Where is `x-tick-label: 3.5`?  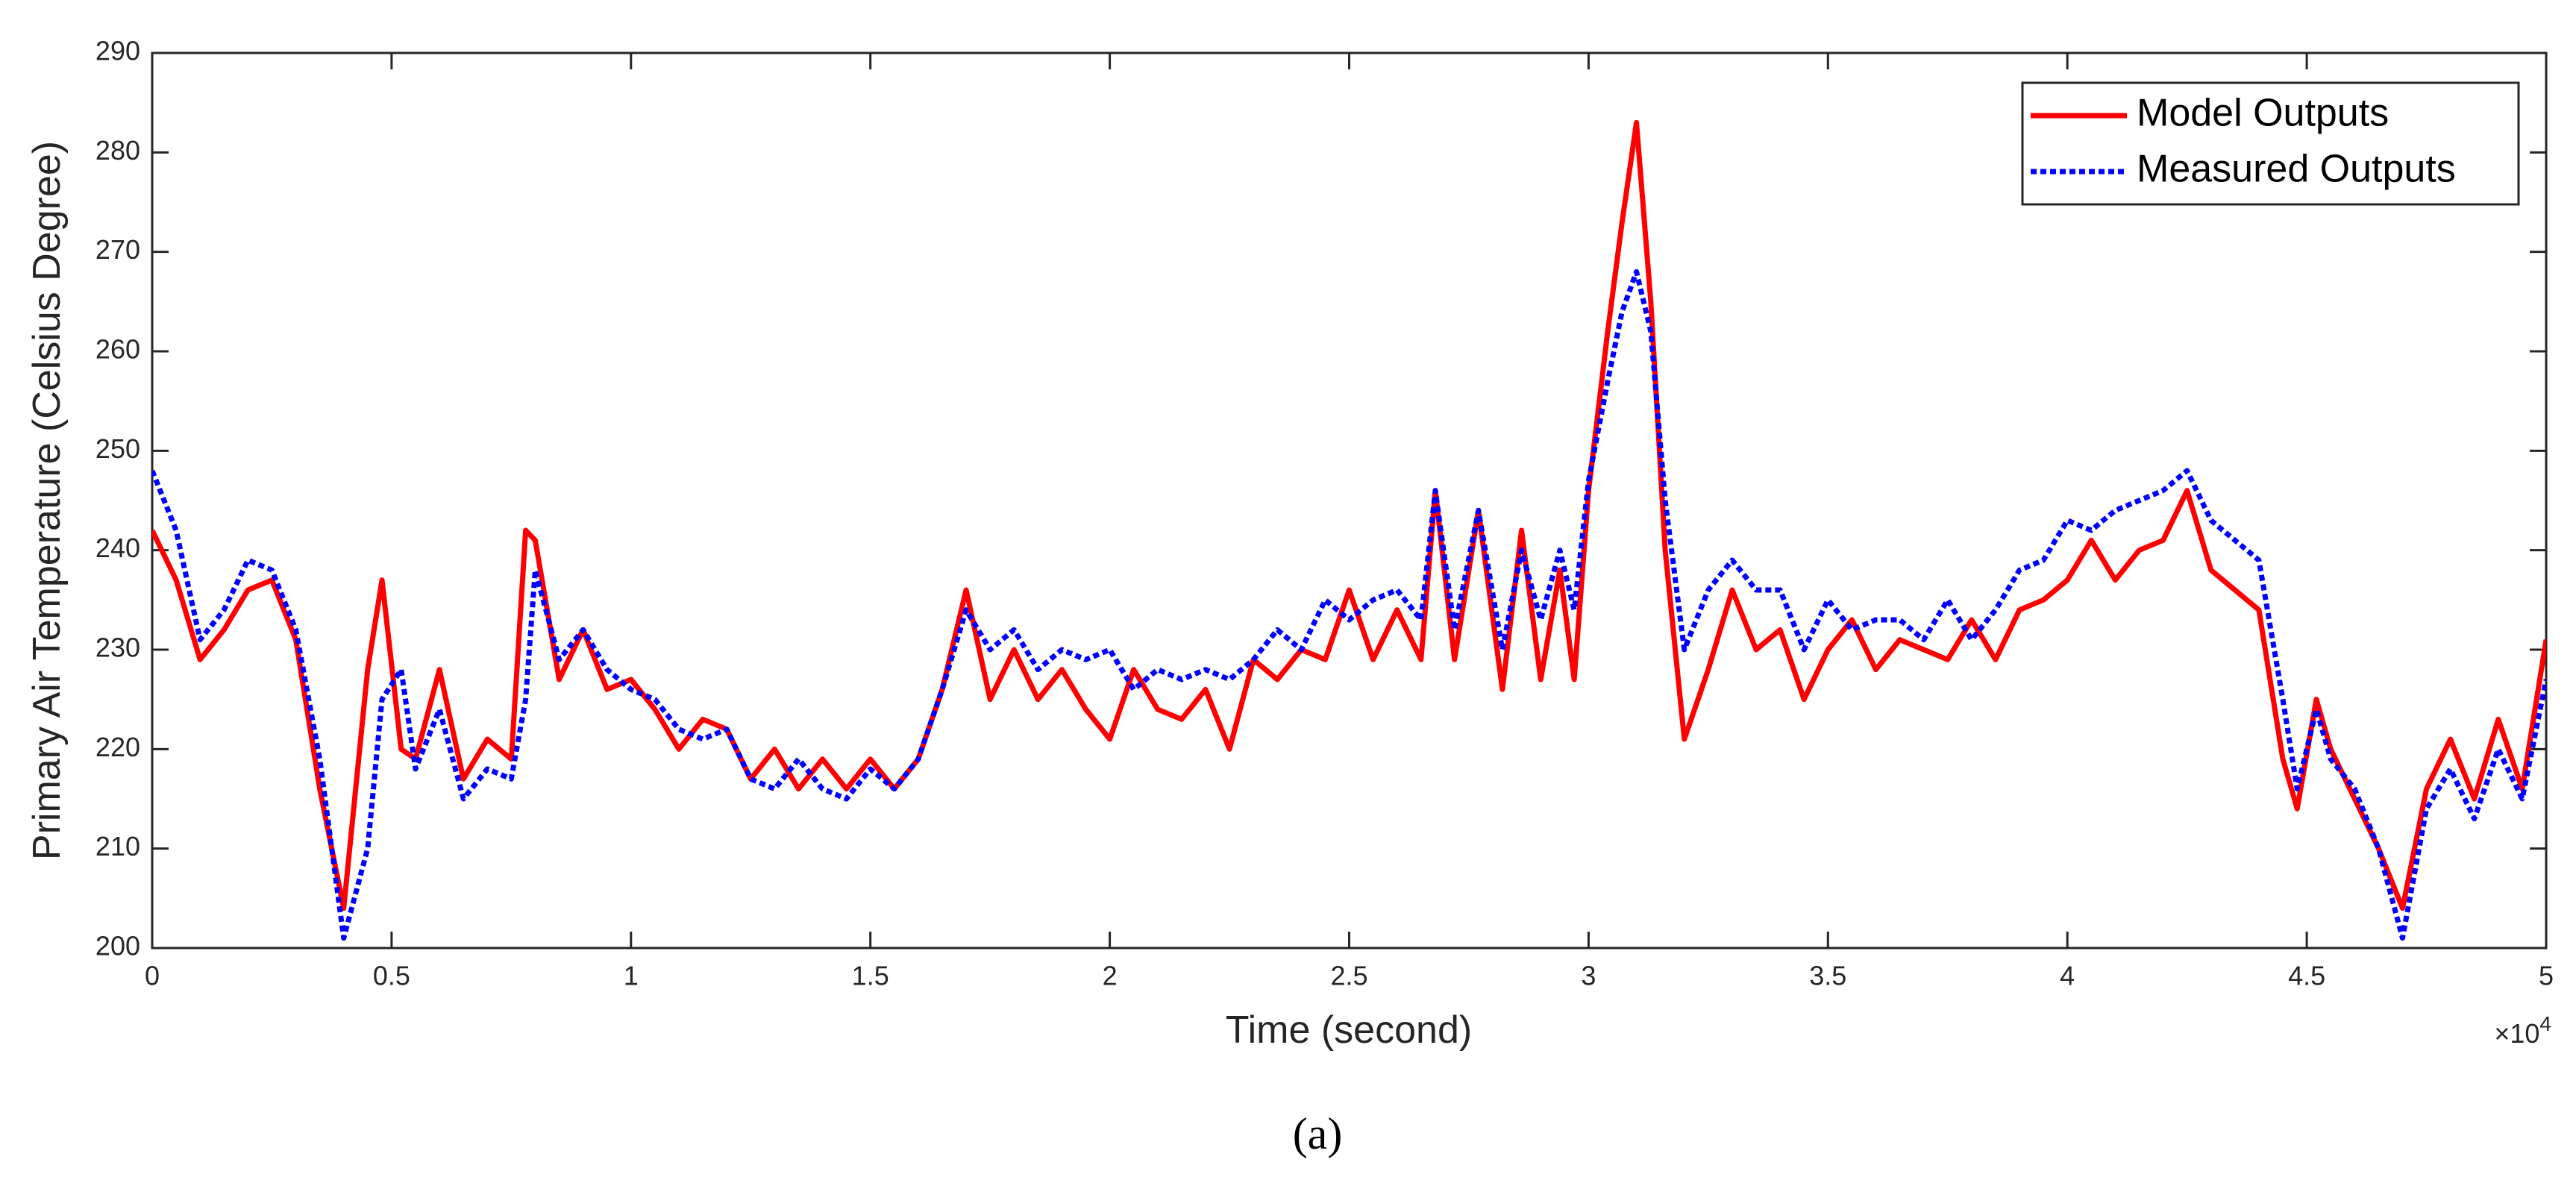 x-tick-label: 3.5 is located at coordinates (1827, 976).